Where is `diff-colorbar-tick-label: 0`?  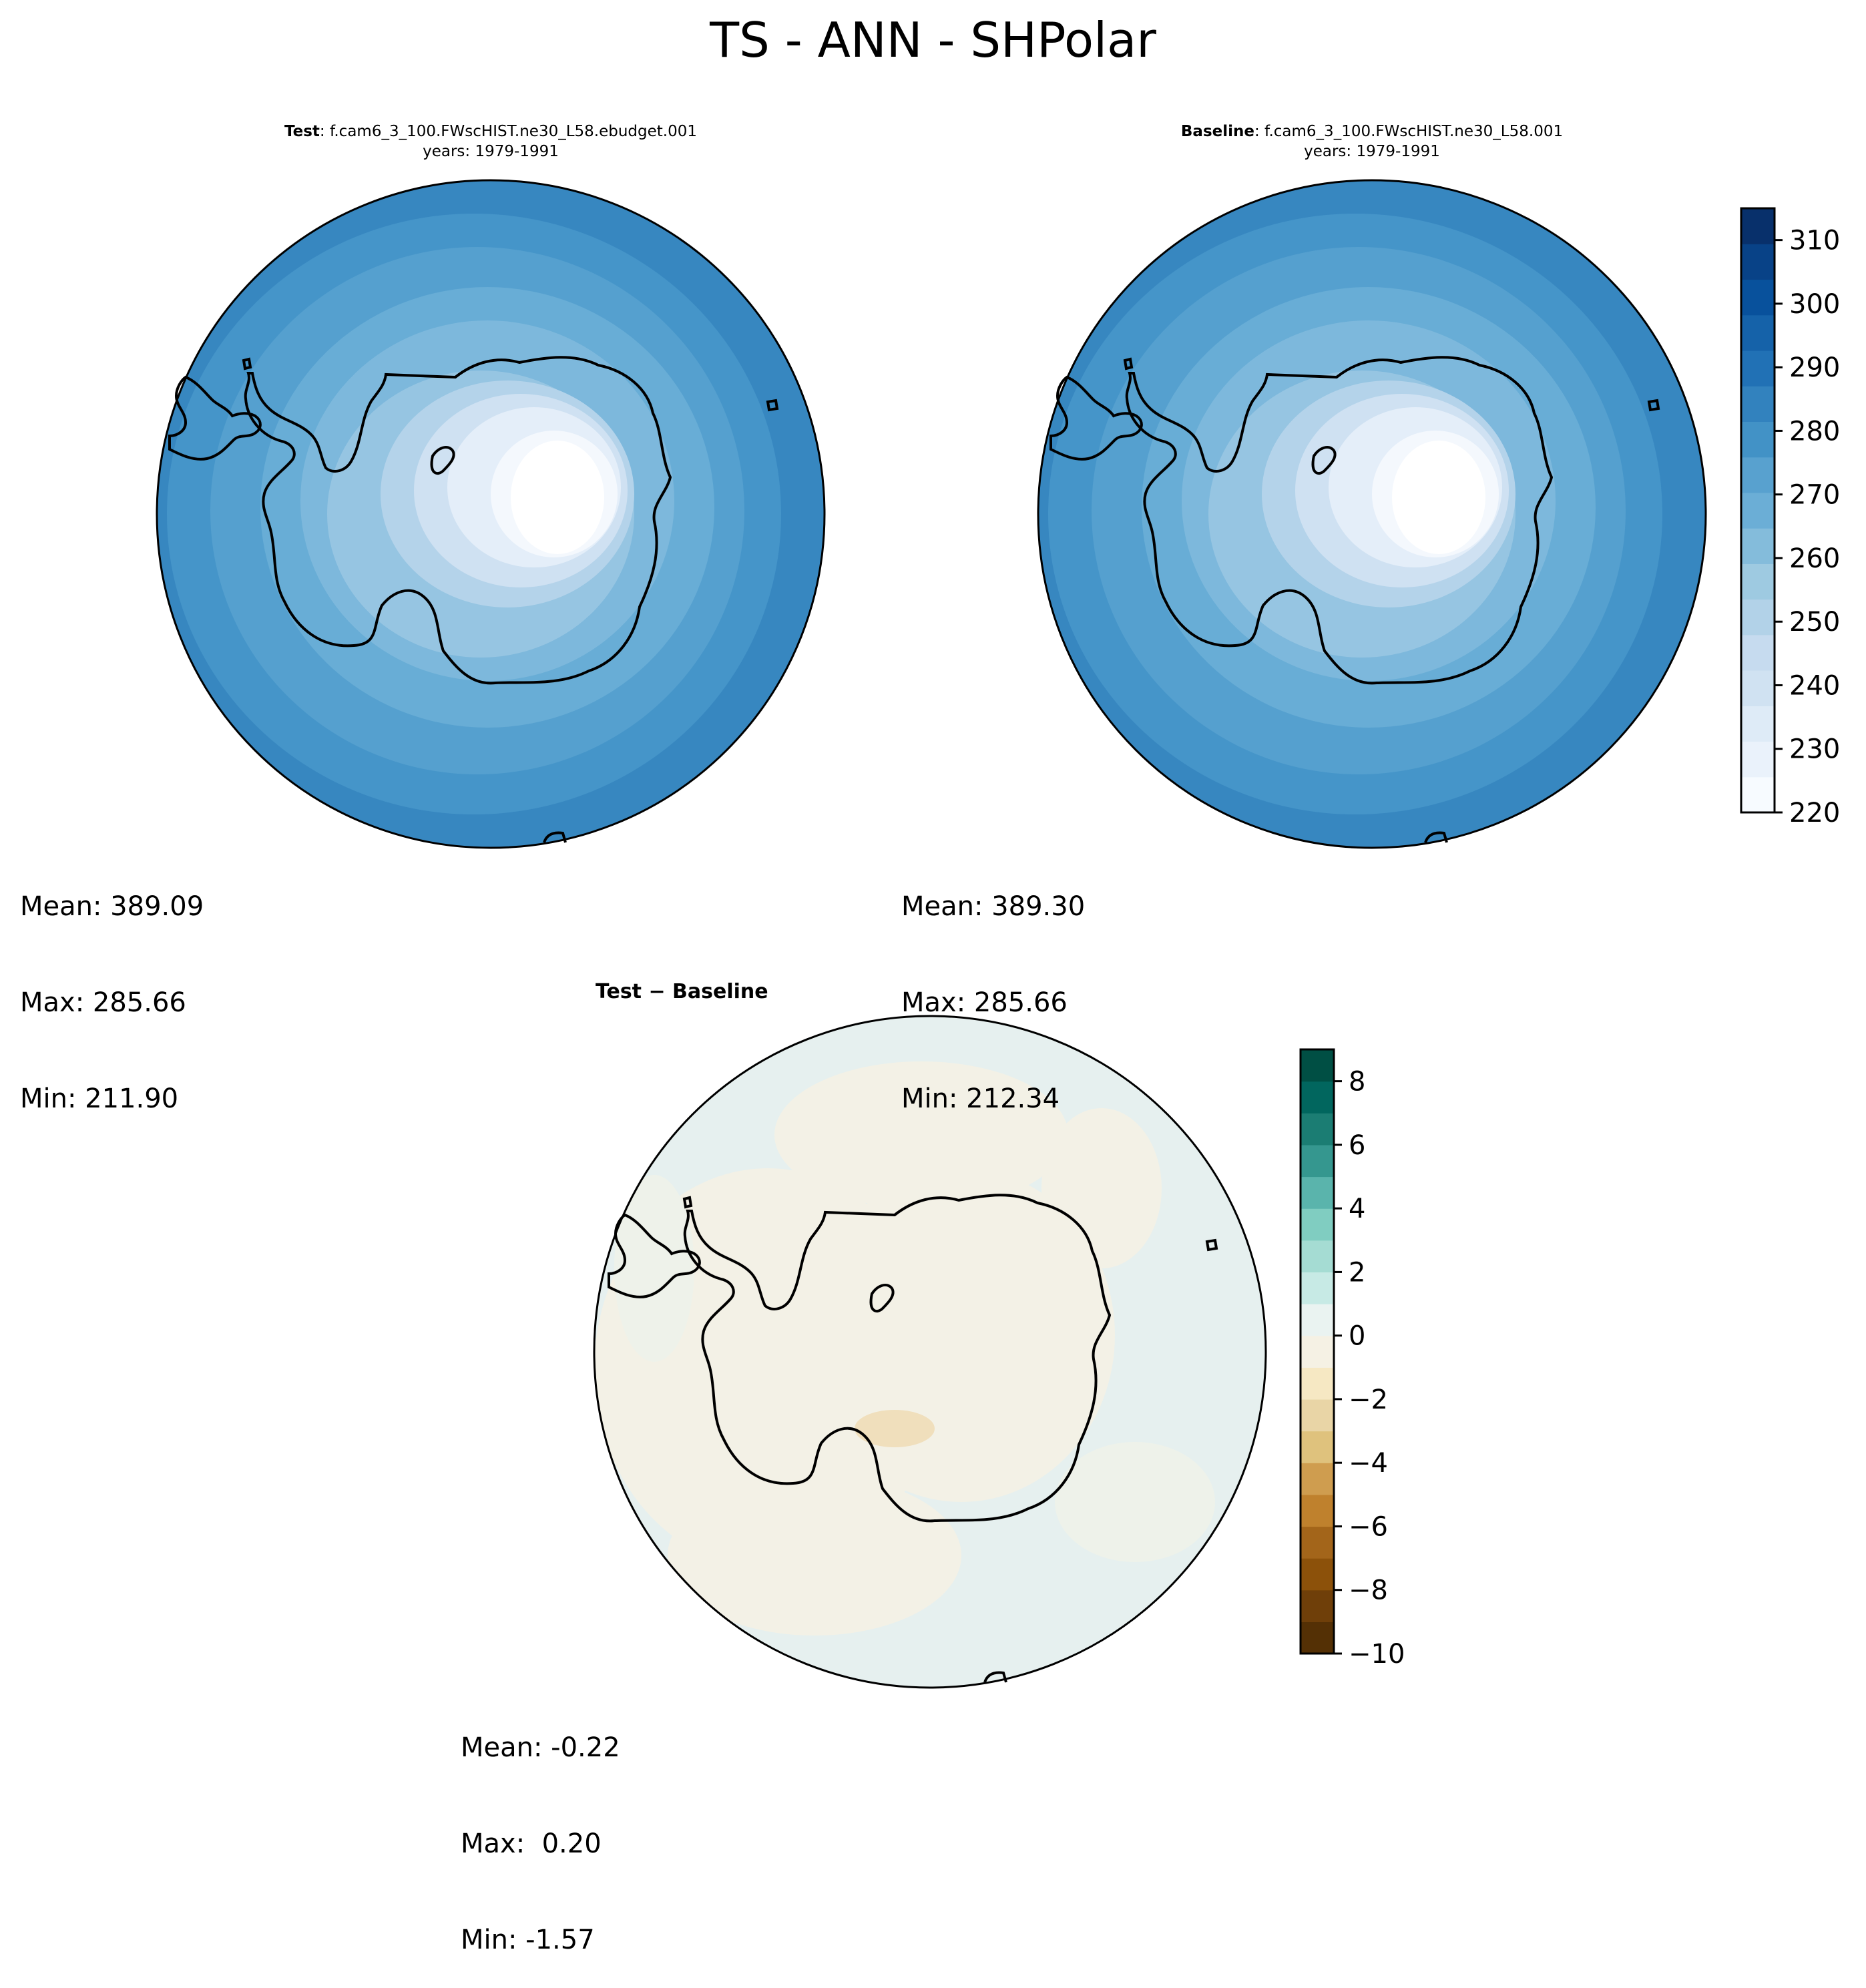
diff-colorbar-tick-label: 0 is located at coordinates (1357, 1337).